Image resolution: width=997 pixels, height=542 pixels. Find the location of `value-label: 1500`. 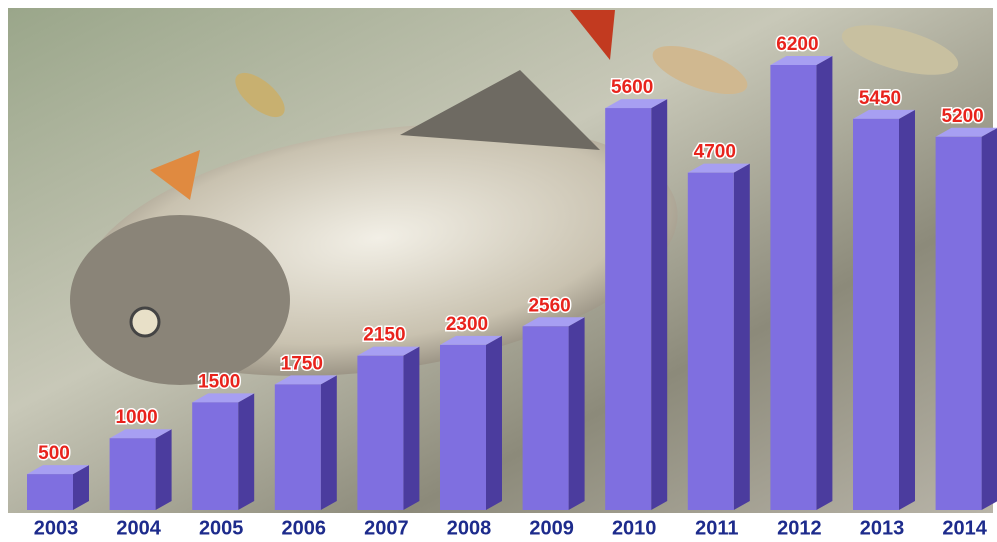

value-label: 1500 is located at coordinates (219, 381).